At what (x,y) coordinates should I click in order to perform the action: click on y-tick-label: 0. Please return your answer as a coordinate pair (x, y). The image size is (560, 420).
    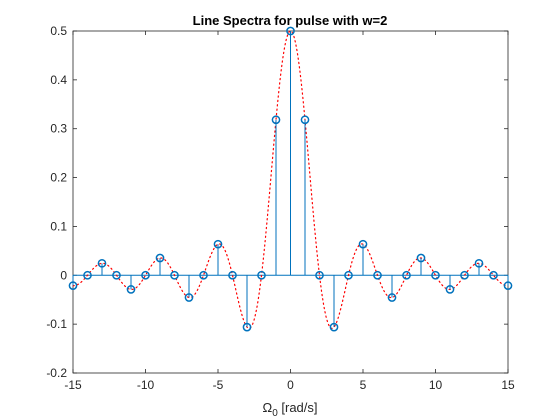
    Looking at the image, I should click on (63, 275).